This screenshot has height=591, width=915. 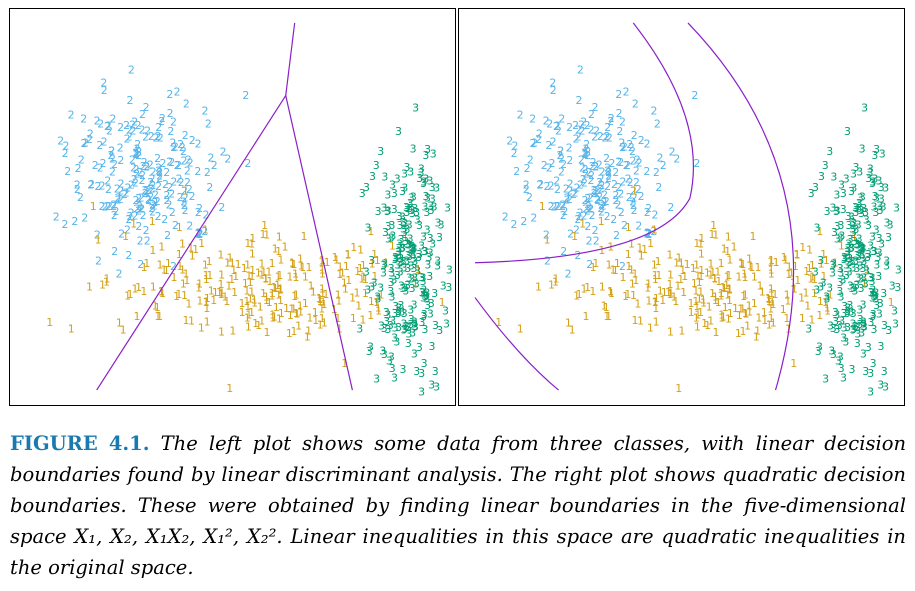 I want to click on figure-label: FIGURE, so click(x=54, y=443).